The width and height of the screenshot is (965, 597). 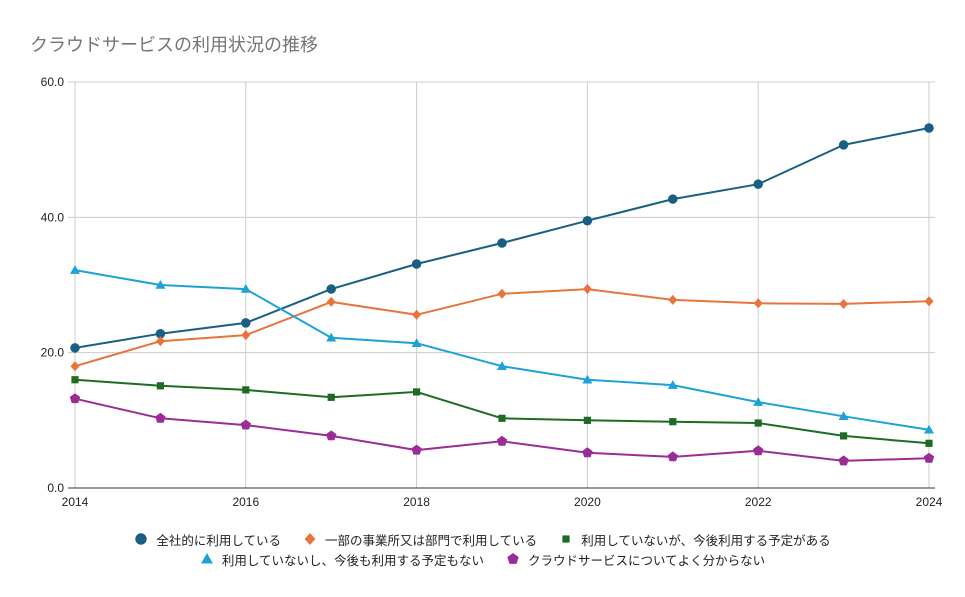 What do you see at coordinates (53, 82) in the screenshot?
I see `y-tick-label: 60.0` at bounding box center [53, 82].